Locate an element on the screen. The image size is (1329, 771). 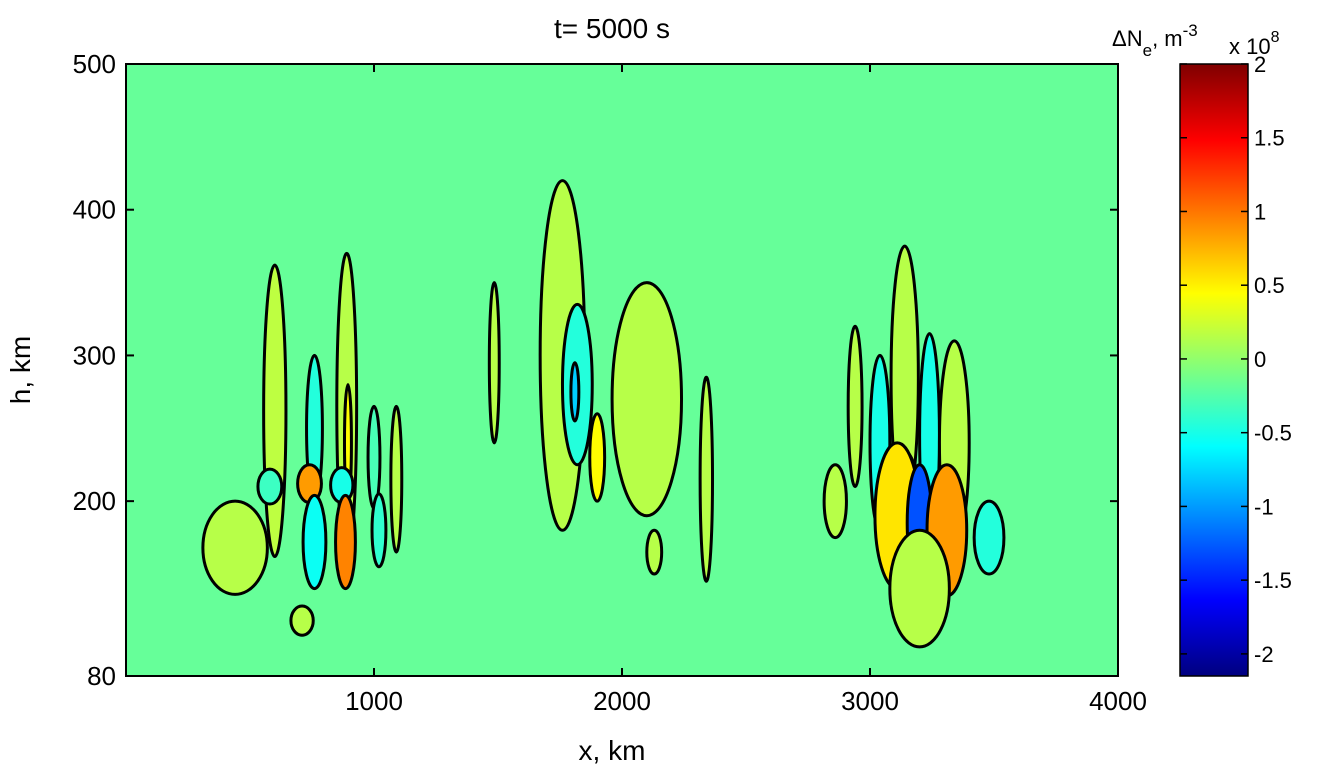
colorbar-tick-label: 1.5 is located at coordinates (1269, 138).